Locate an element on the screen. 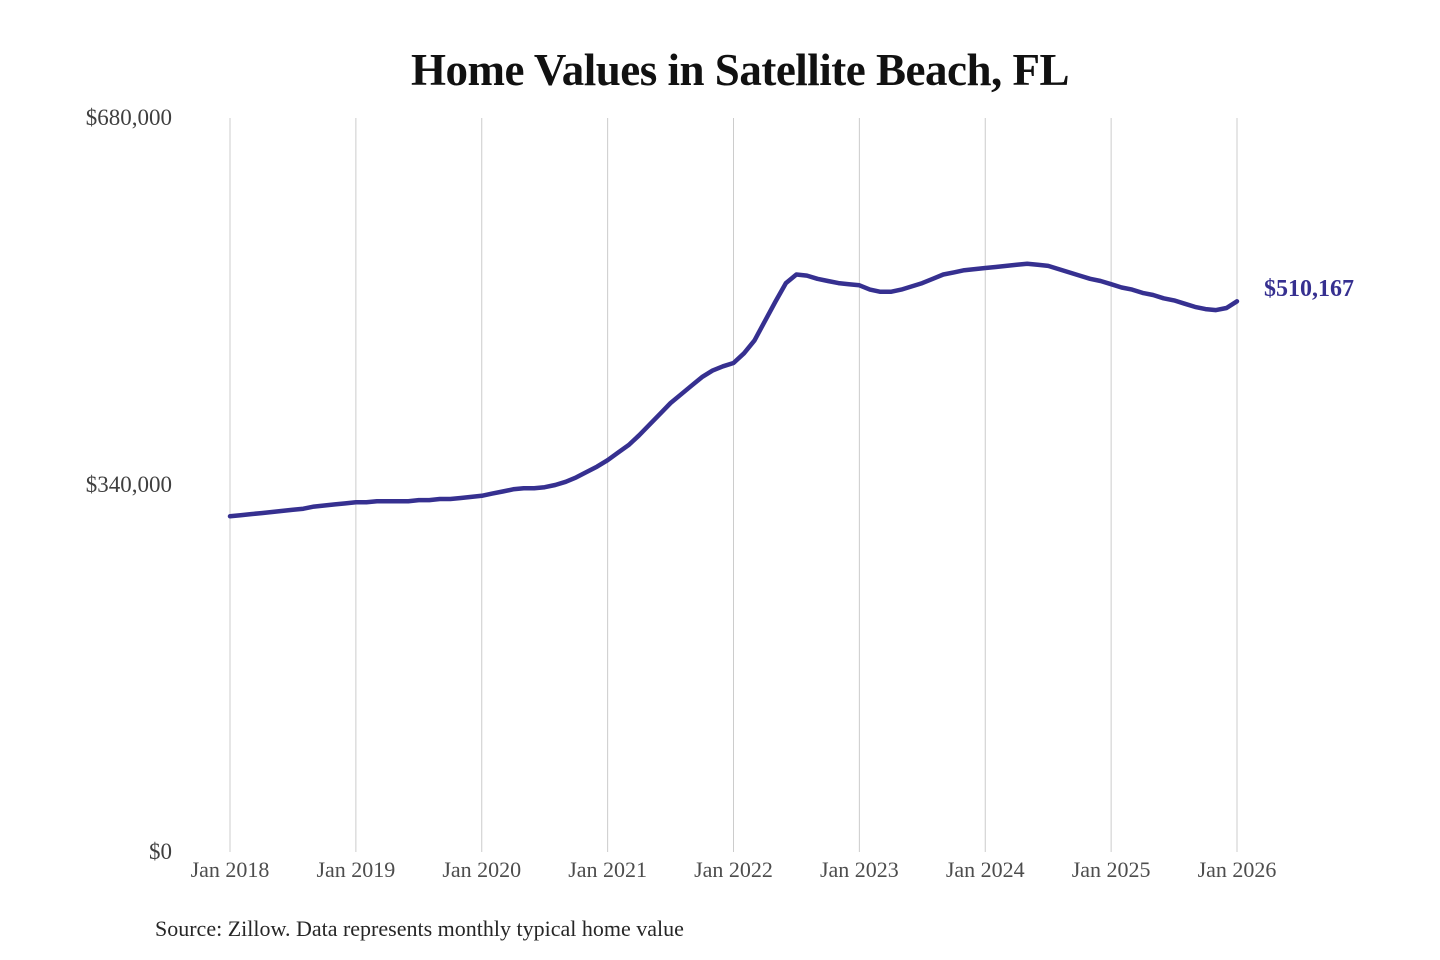  x-axis-tick-label: Jan 2020 is located at coordinates (482, 869).